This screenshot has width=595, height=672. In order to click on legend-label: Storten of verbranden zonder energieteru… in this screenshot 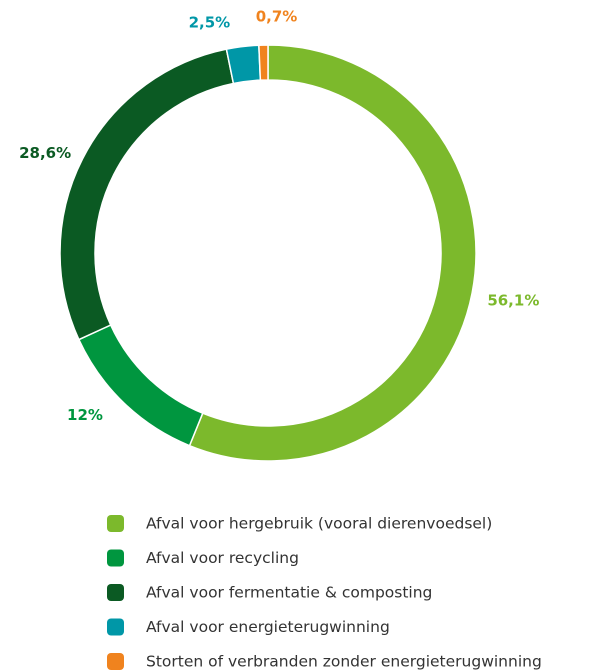, I will do `click(344, 662)`.